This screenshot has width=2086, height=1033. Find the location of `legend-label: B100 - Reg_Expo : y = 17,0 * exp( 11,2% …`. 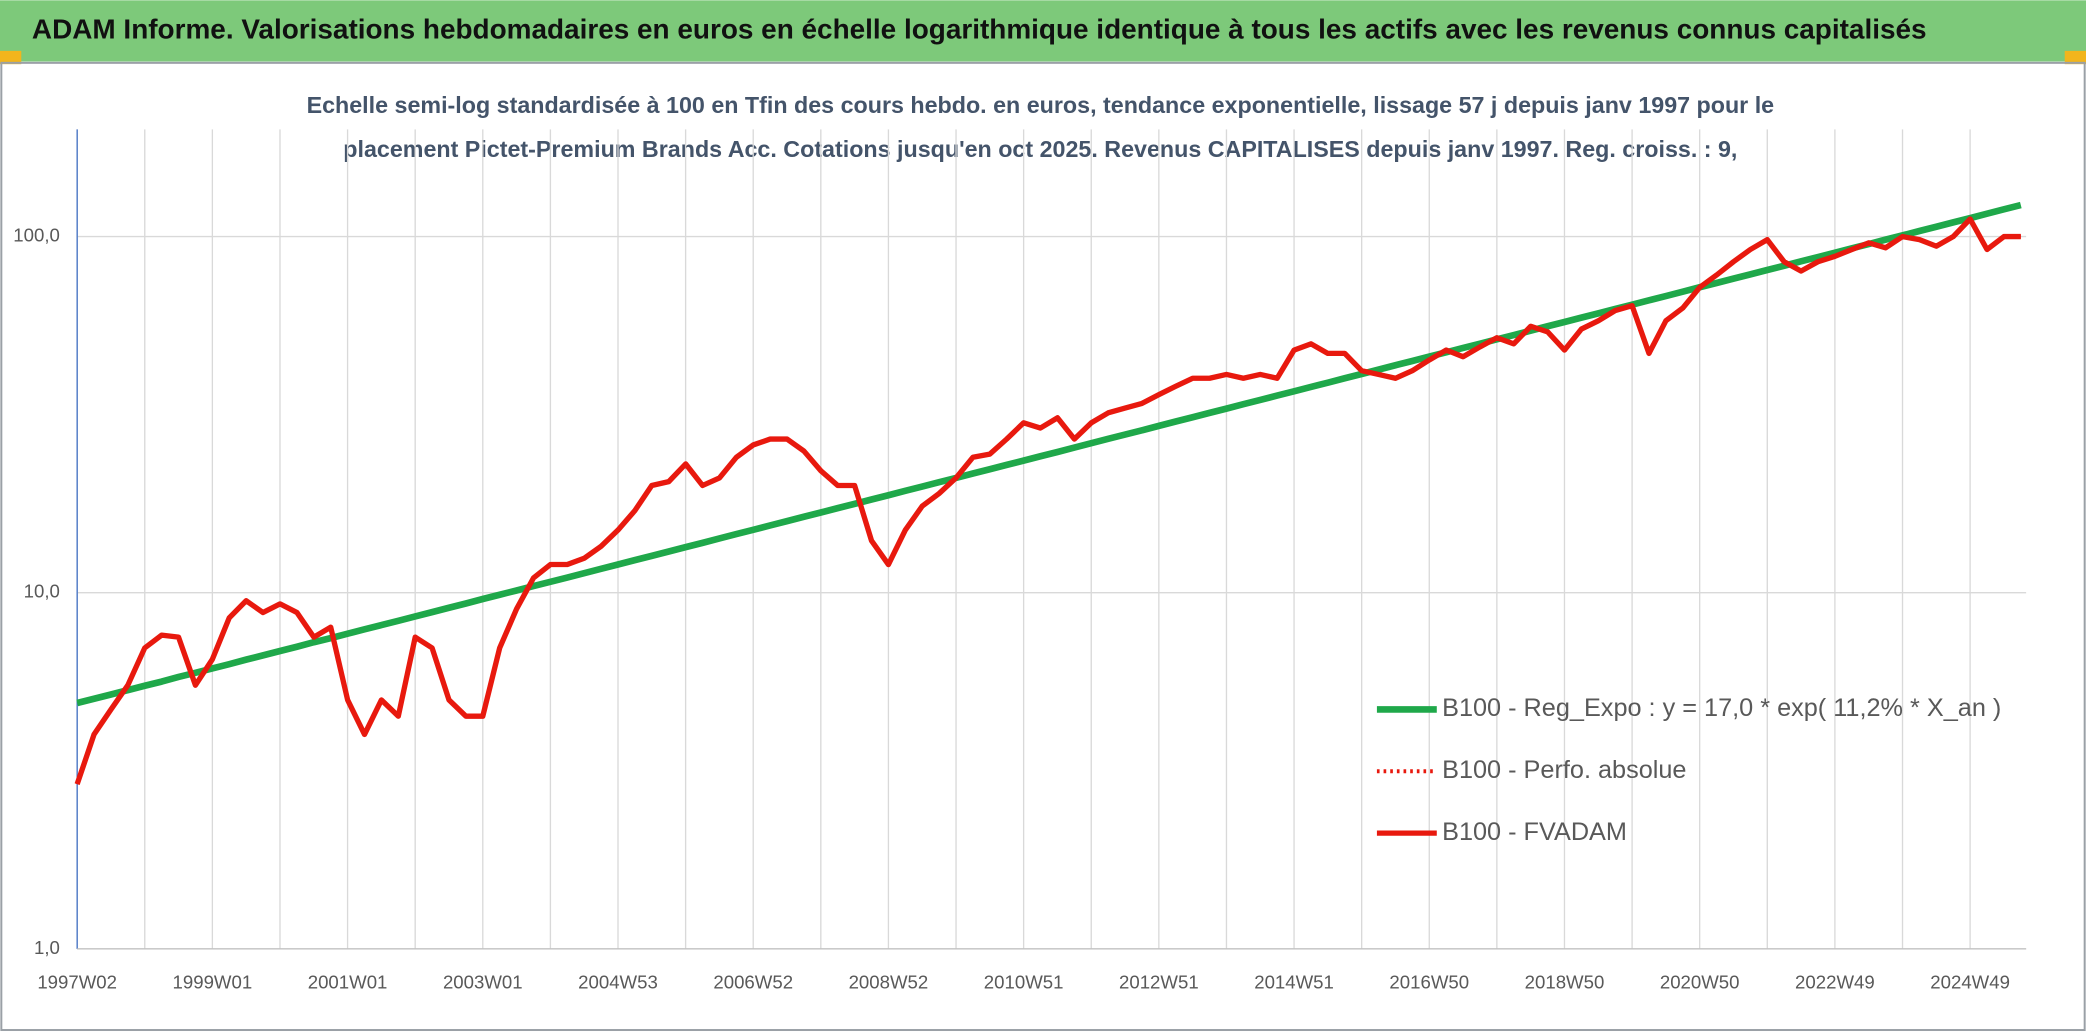

legend-label: B100 - Reg_Expo : y = 17,0 * exp( 11,2% … is located at coordinates (1721, 708).